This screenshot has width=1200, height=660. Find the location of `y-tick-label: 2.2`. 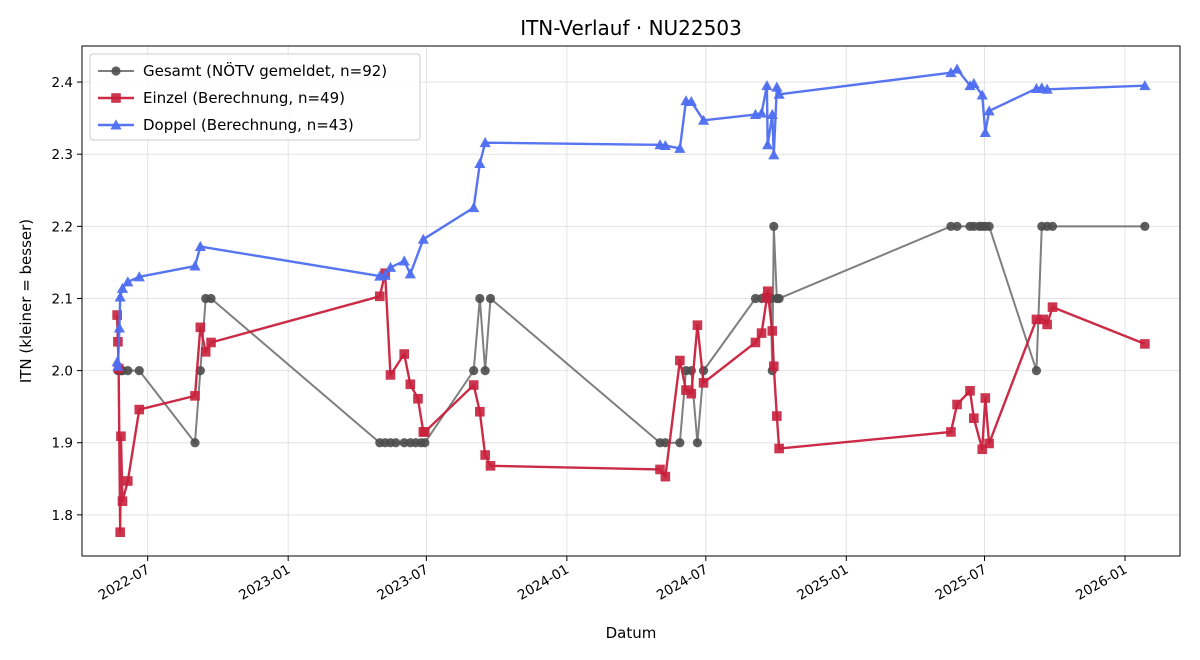

y-tick-label: 2.2 is located at coordinates (62, 227).